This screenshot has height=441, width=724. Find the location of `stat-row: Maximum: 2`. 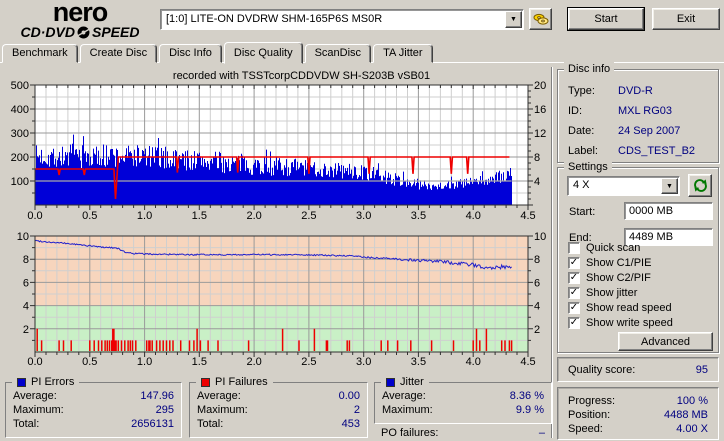

stat-row: Maximum: 2 is located at coordinates (278, 410).